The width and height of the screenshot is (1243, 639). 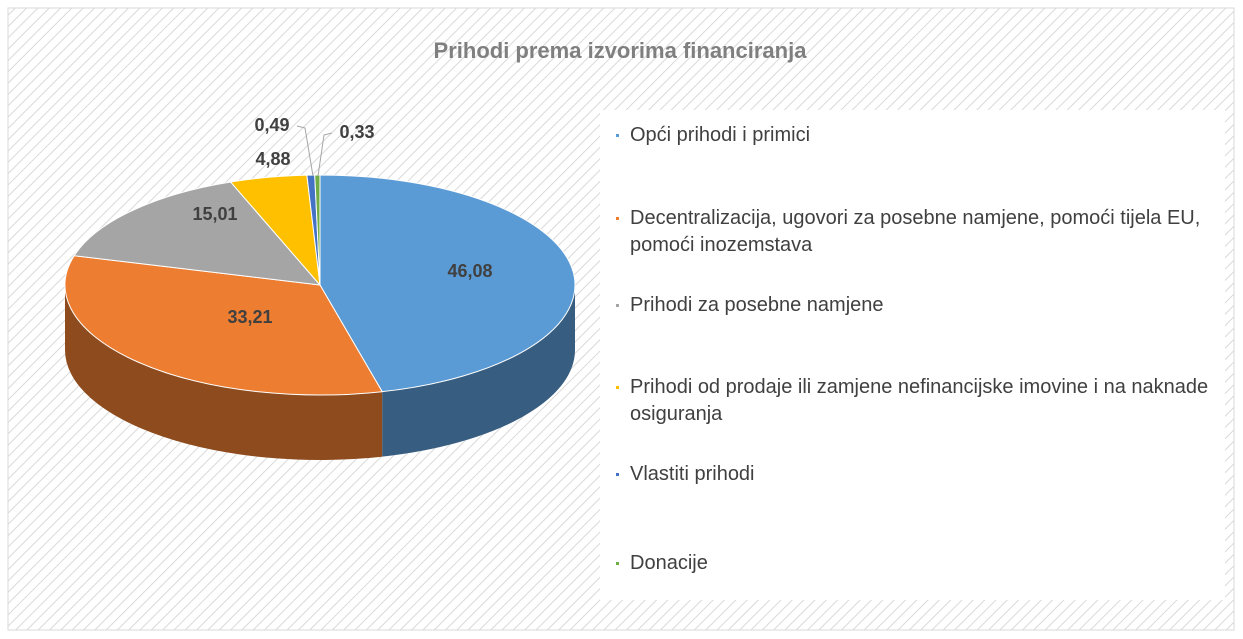 What do you see at coordinates (692, 474) in the screenshot?
I see `legend-label: Vlastiti prihodi` at bounding box center [692, 474].